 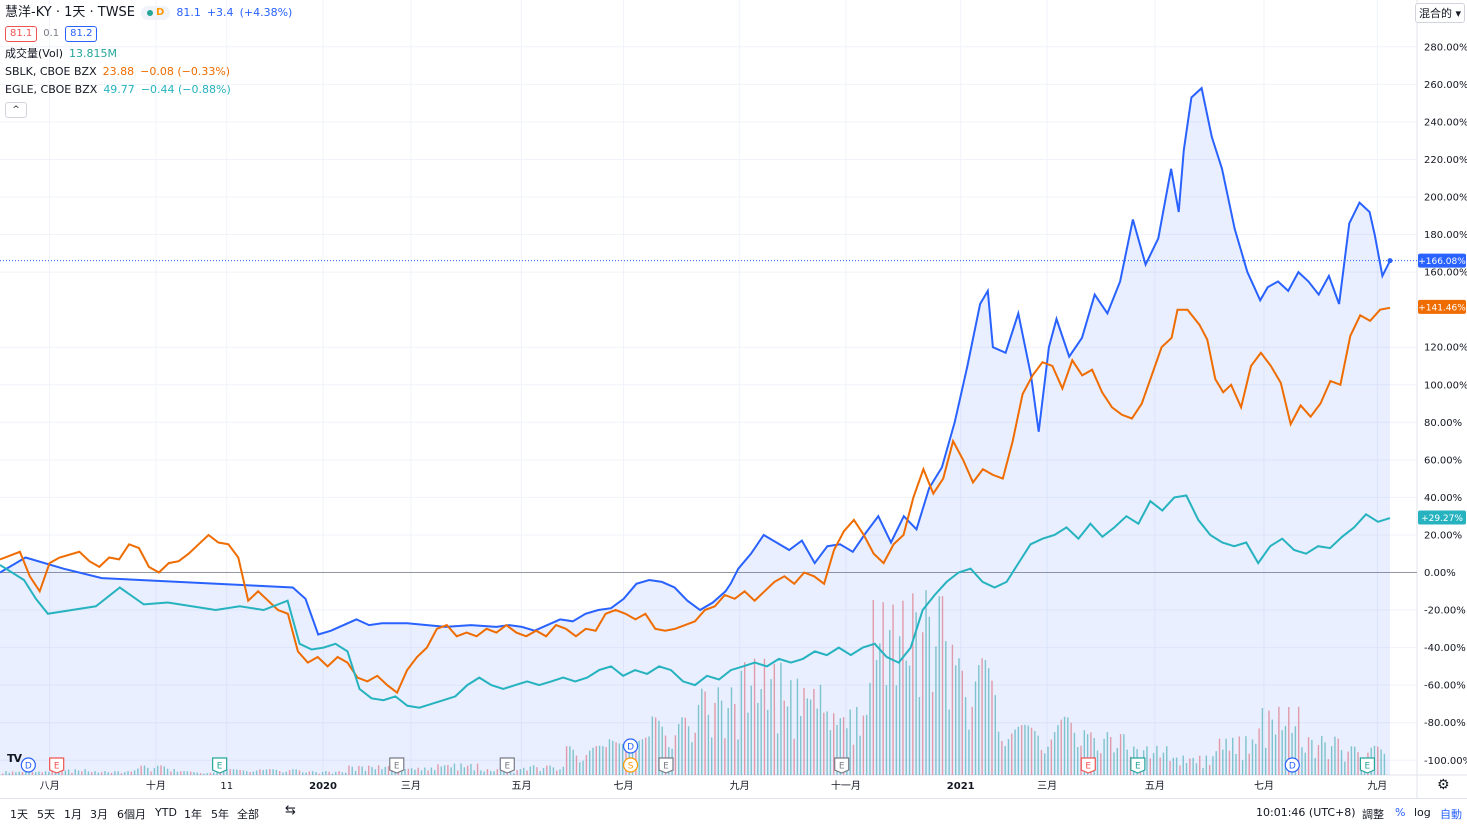 I want to click on market-status-pill: D, so click(x=156, y=13).